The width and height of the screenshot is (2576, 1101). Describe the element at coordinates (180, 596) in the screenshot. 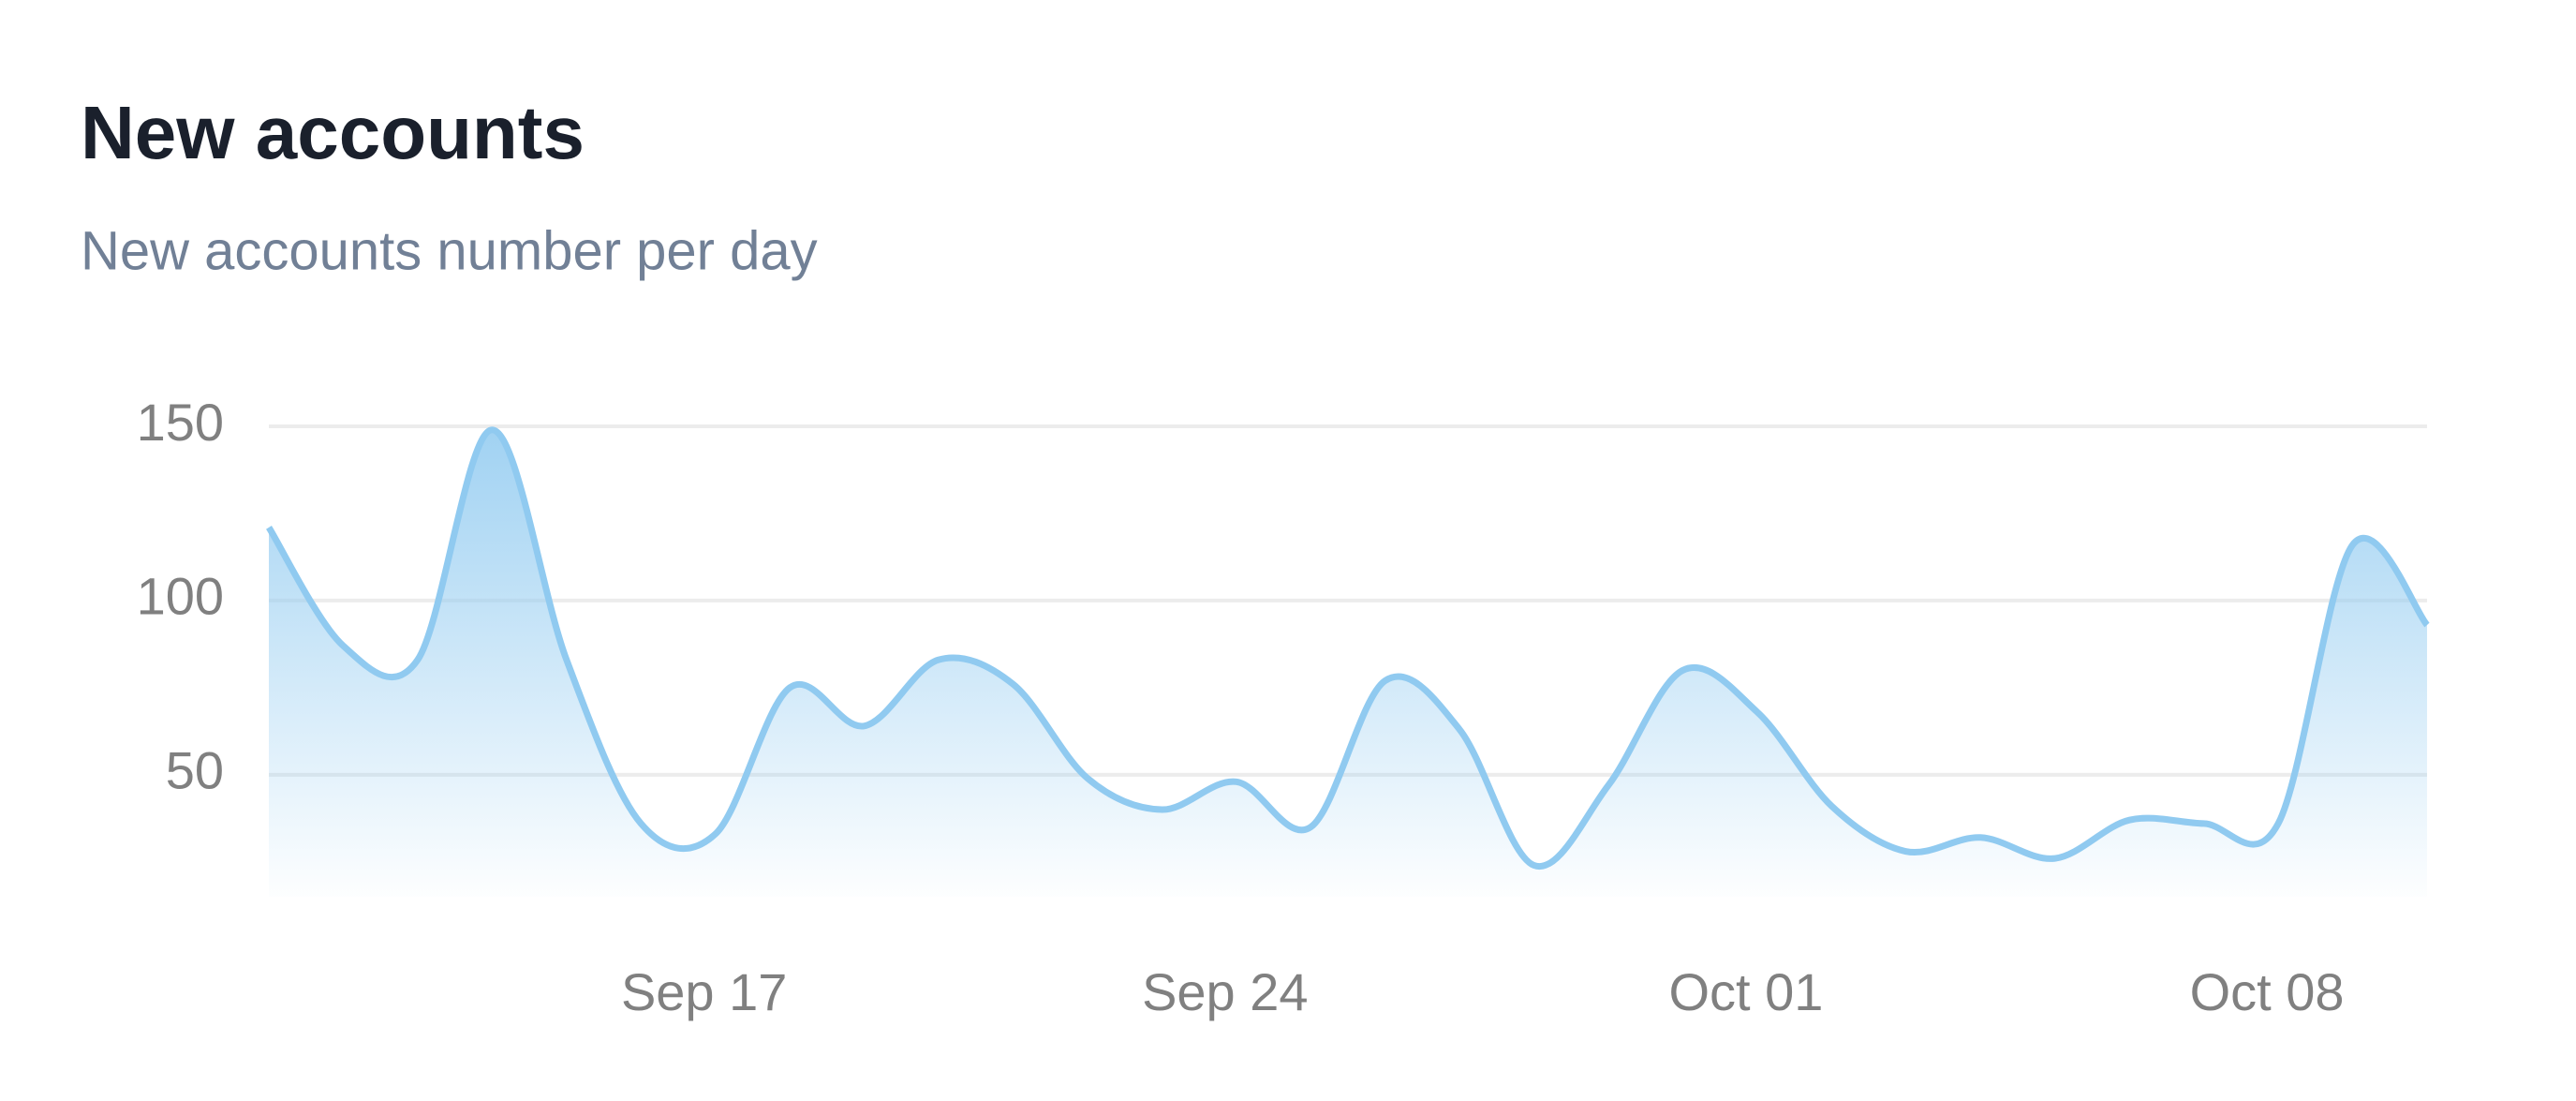

I see `y-tick-label: 100` at that location.